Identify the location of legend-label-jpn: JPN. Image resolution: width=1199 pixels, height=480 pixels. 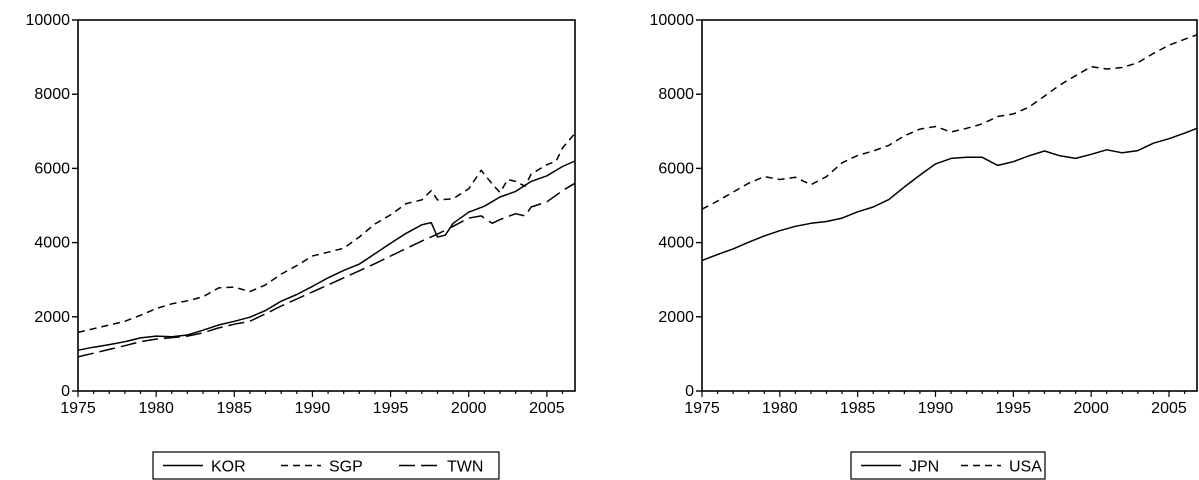
(924, 467).